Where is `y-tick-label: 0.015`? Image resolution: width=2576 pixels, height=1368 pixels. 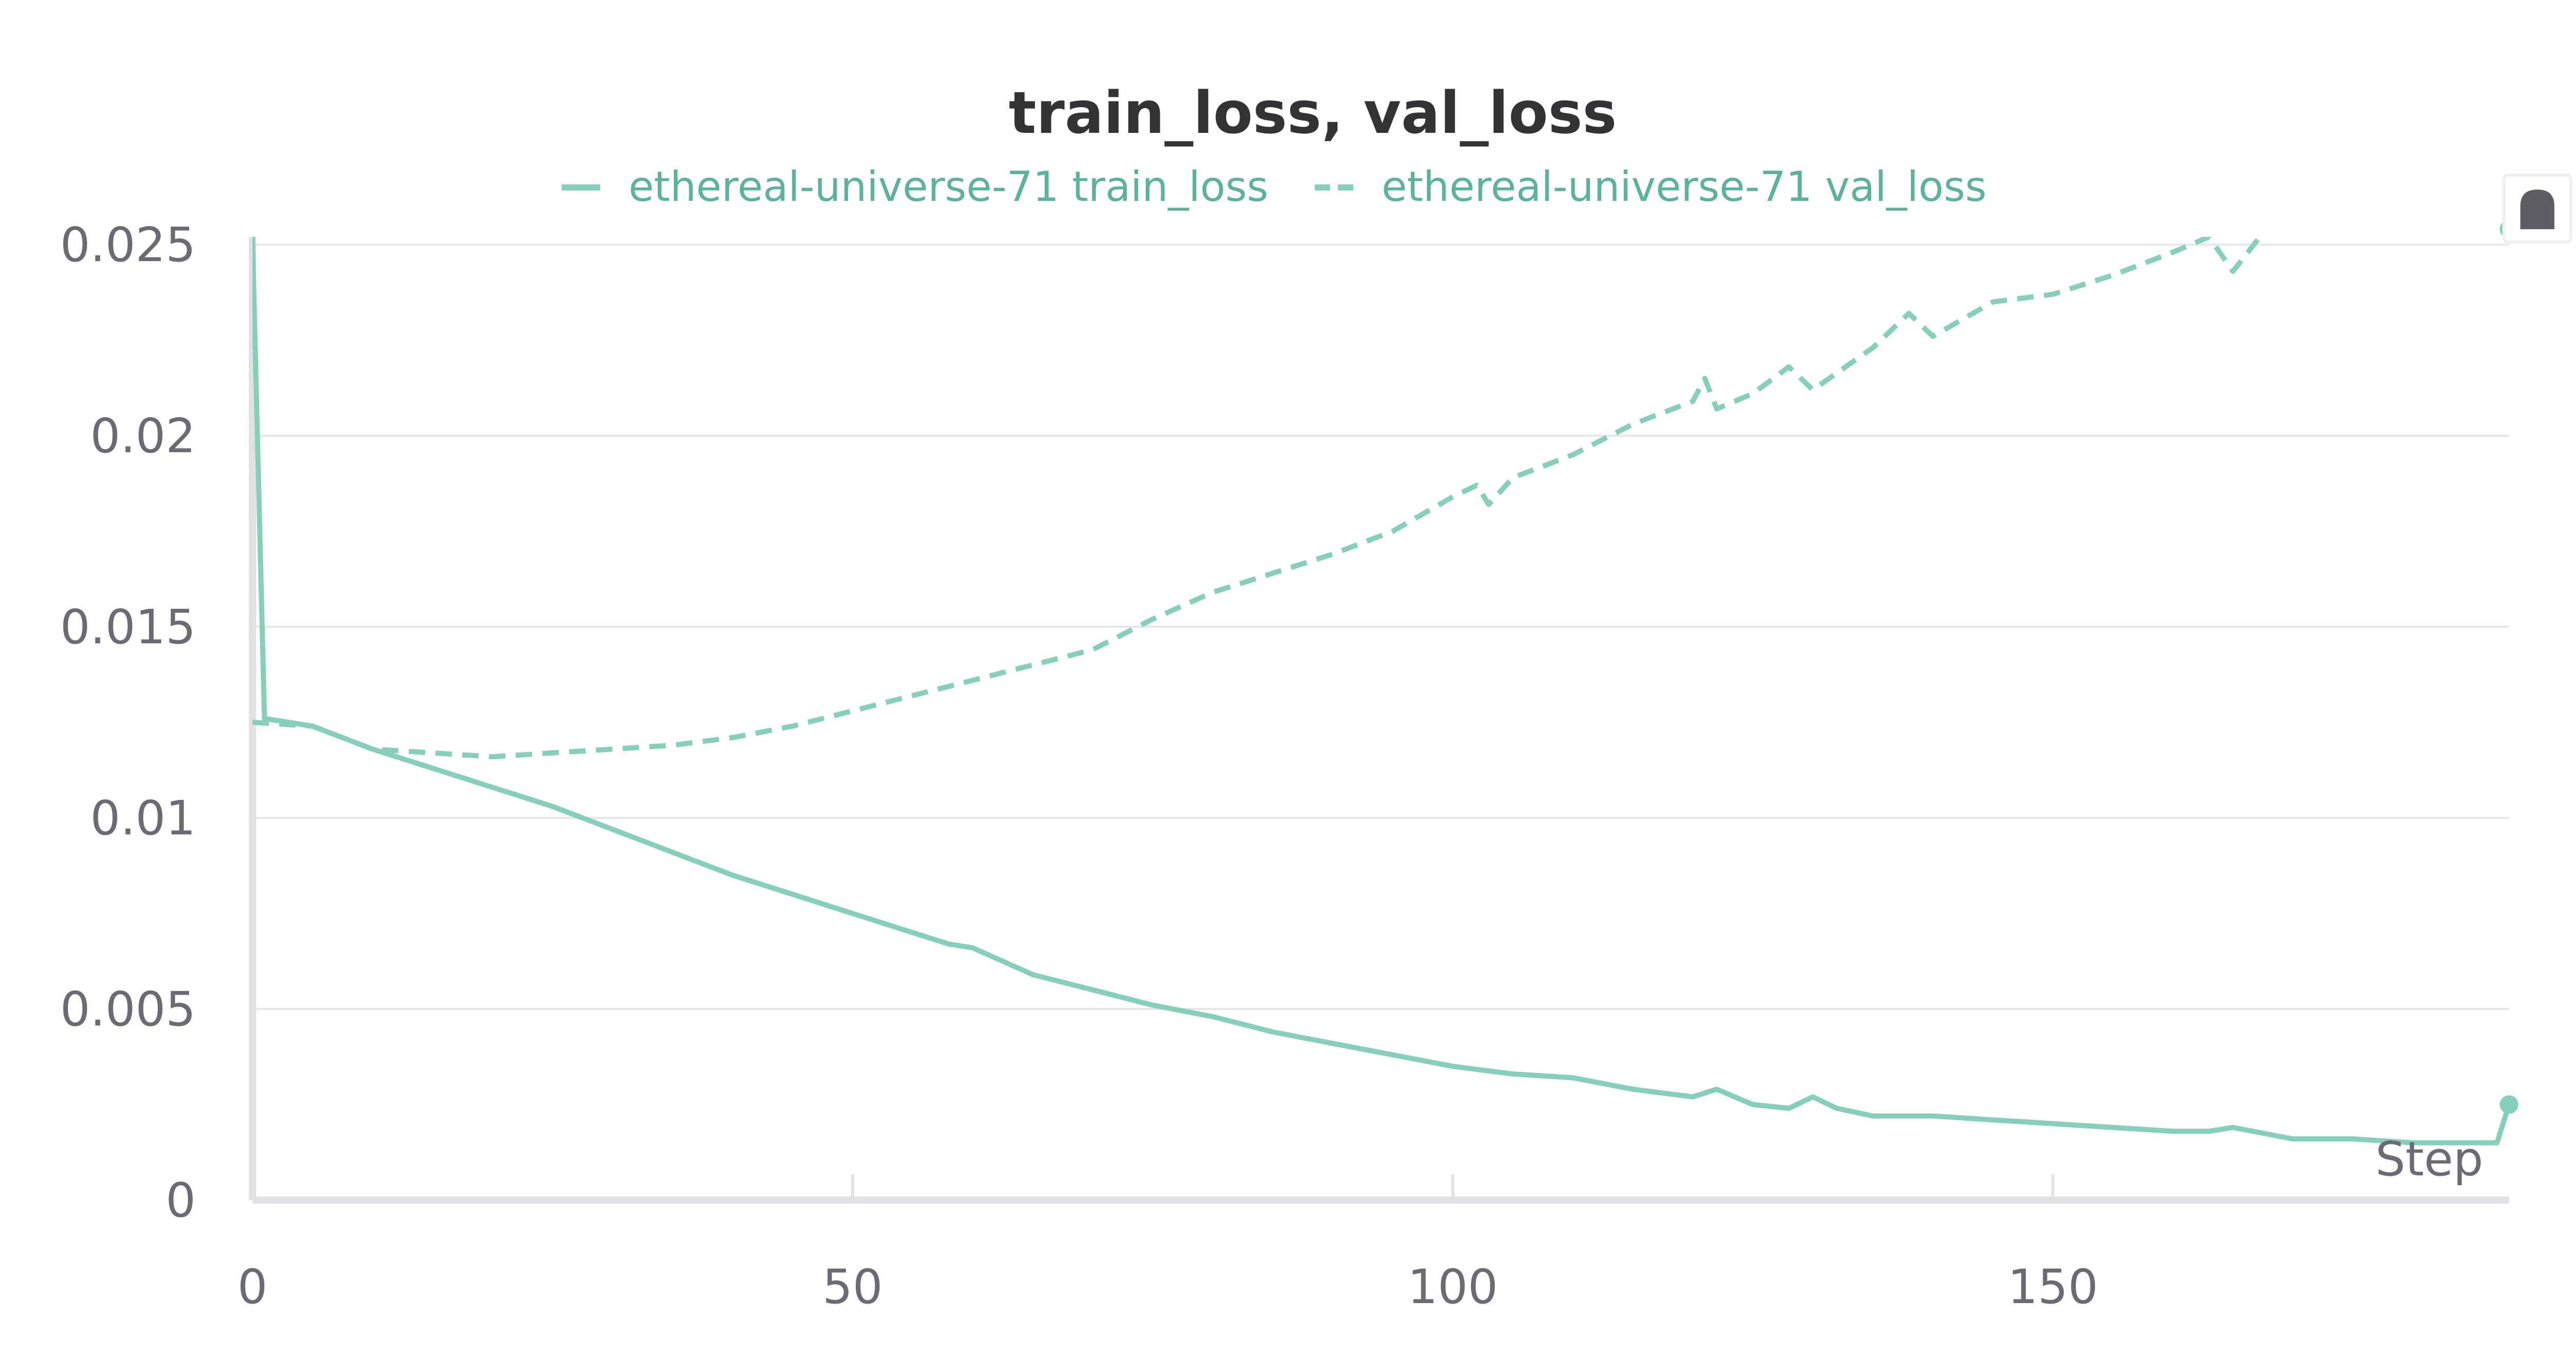
y-tick-label: 0.015 is located at coordinates (128, 627).